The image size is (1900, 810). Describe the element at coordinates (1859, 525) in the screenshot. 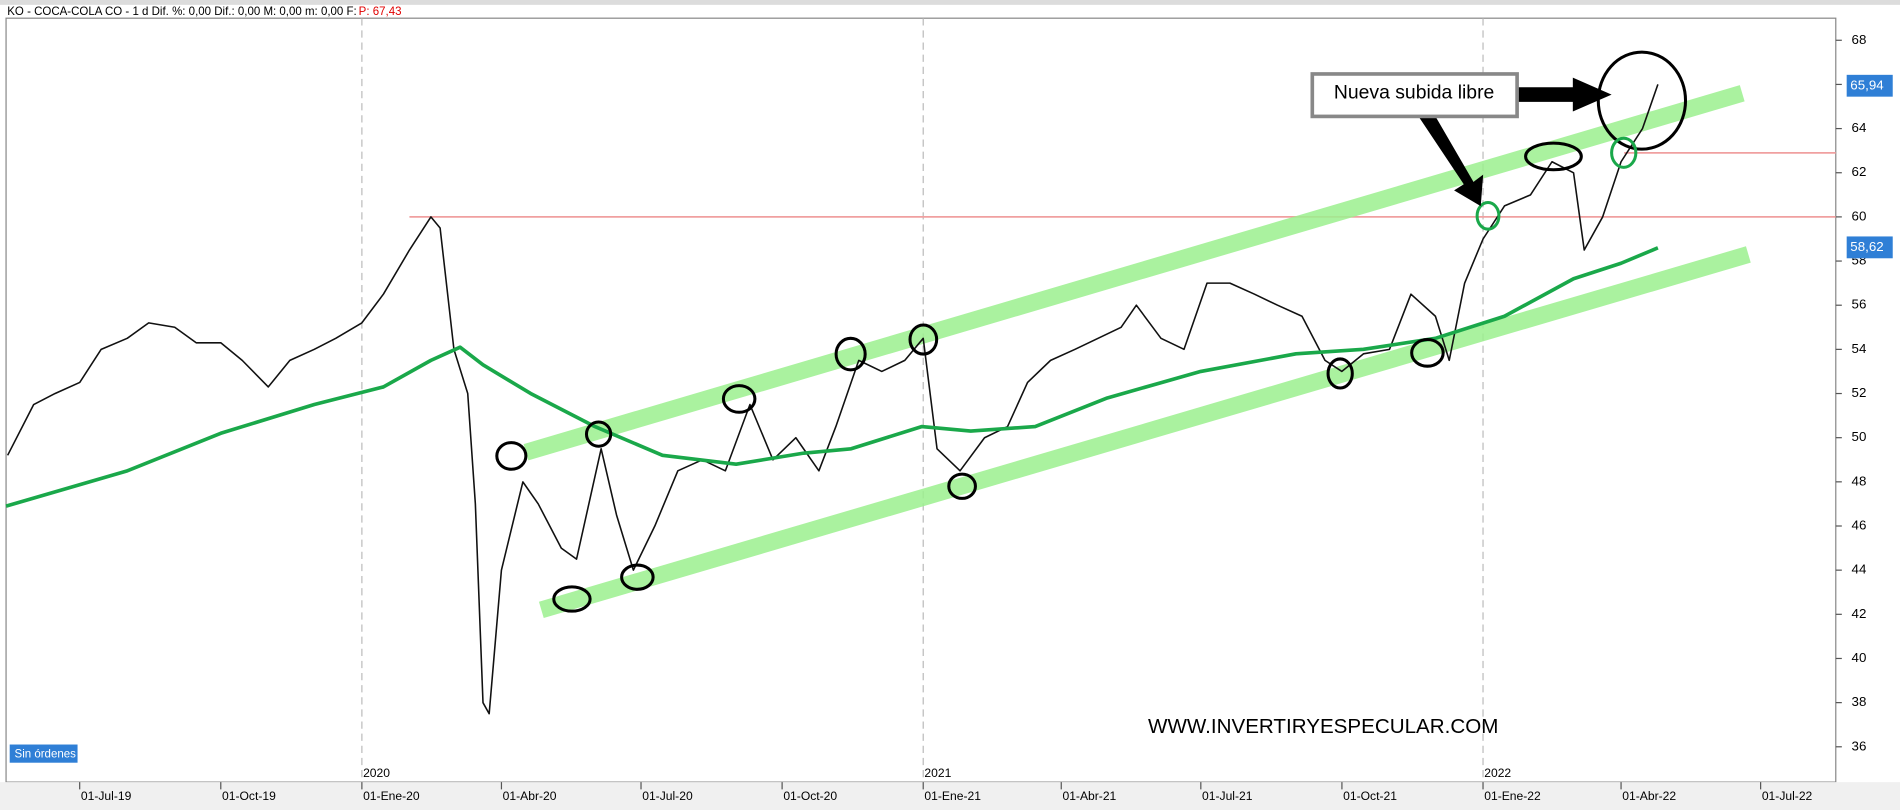

I see `y-tick-label: 46` at that location.